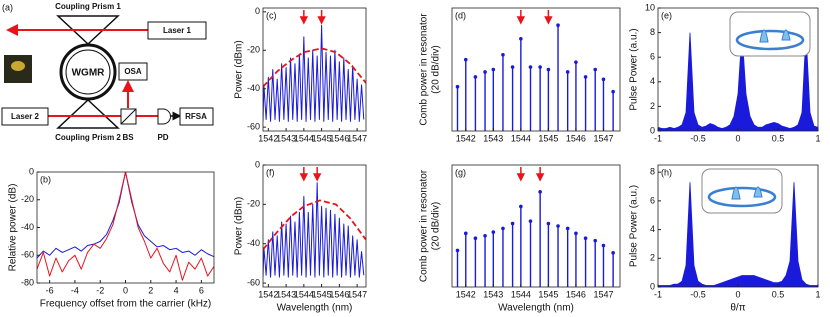  What do you see at coordinates (18, 66) in the screenshot?
I see `photo-detail` at bounding box center [18, 66].